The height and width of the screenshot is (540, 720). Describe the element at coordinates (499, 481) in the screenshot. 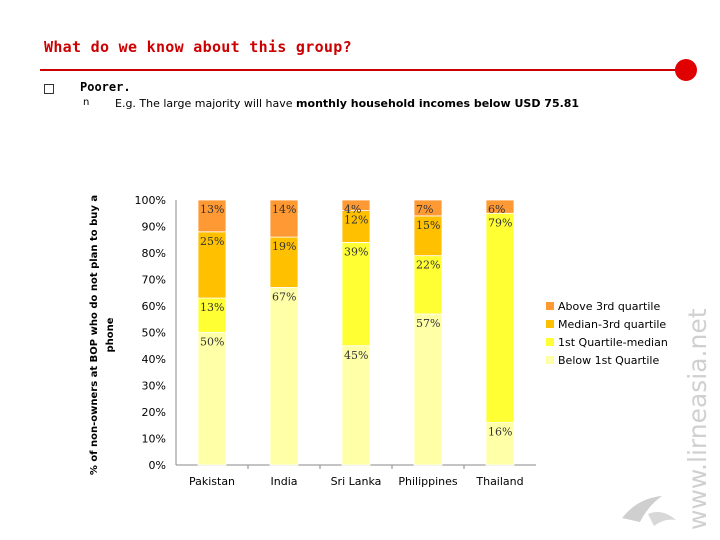

I see `x-tick-label: Thailand` at that location.